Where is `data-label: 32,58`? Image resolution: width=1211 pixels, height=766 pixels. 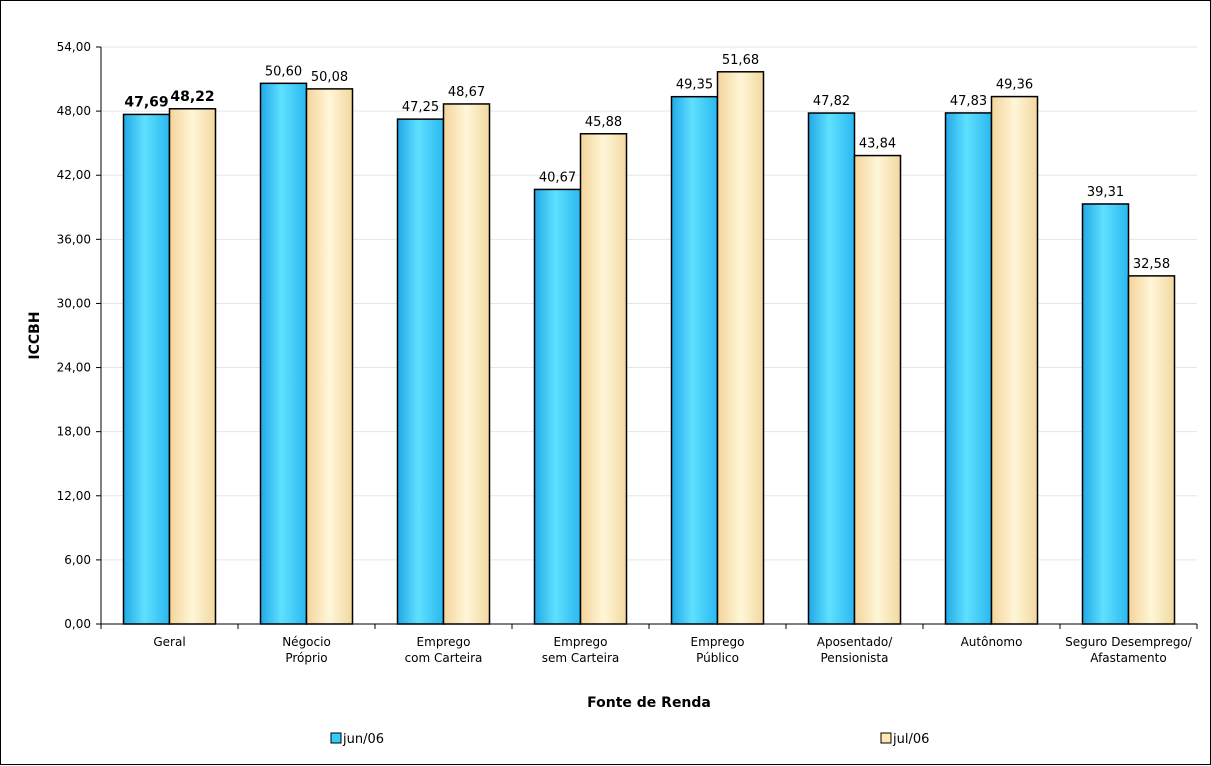 data-label: 32,58 is located at coordinates (1151, 264).